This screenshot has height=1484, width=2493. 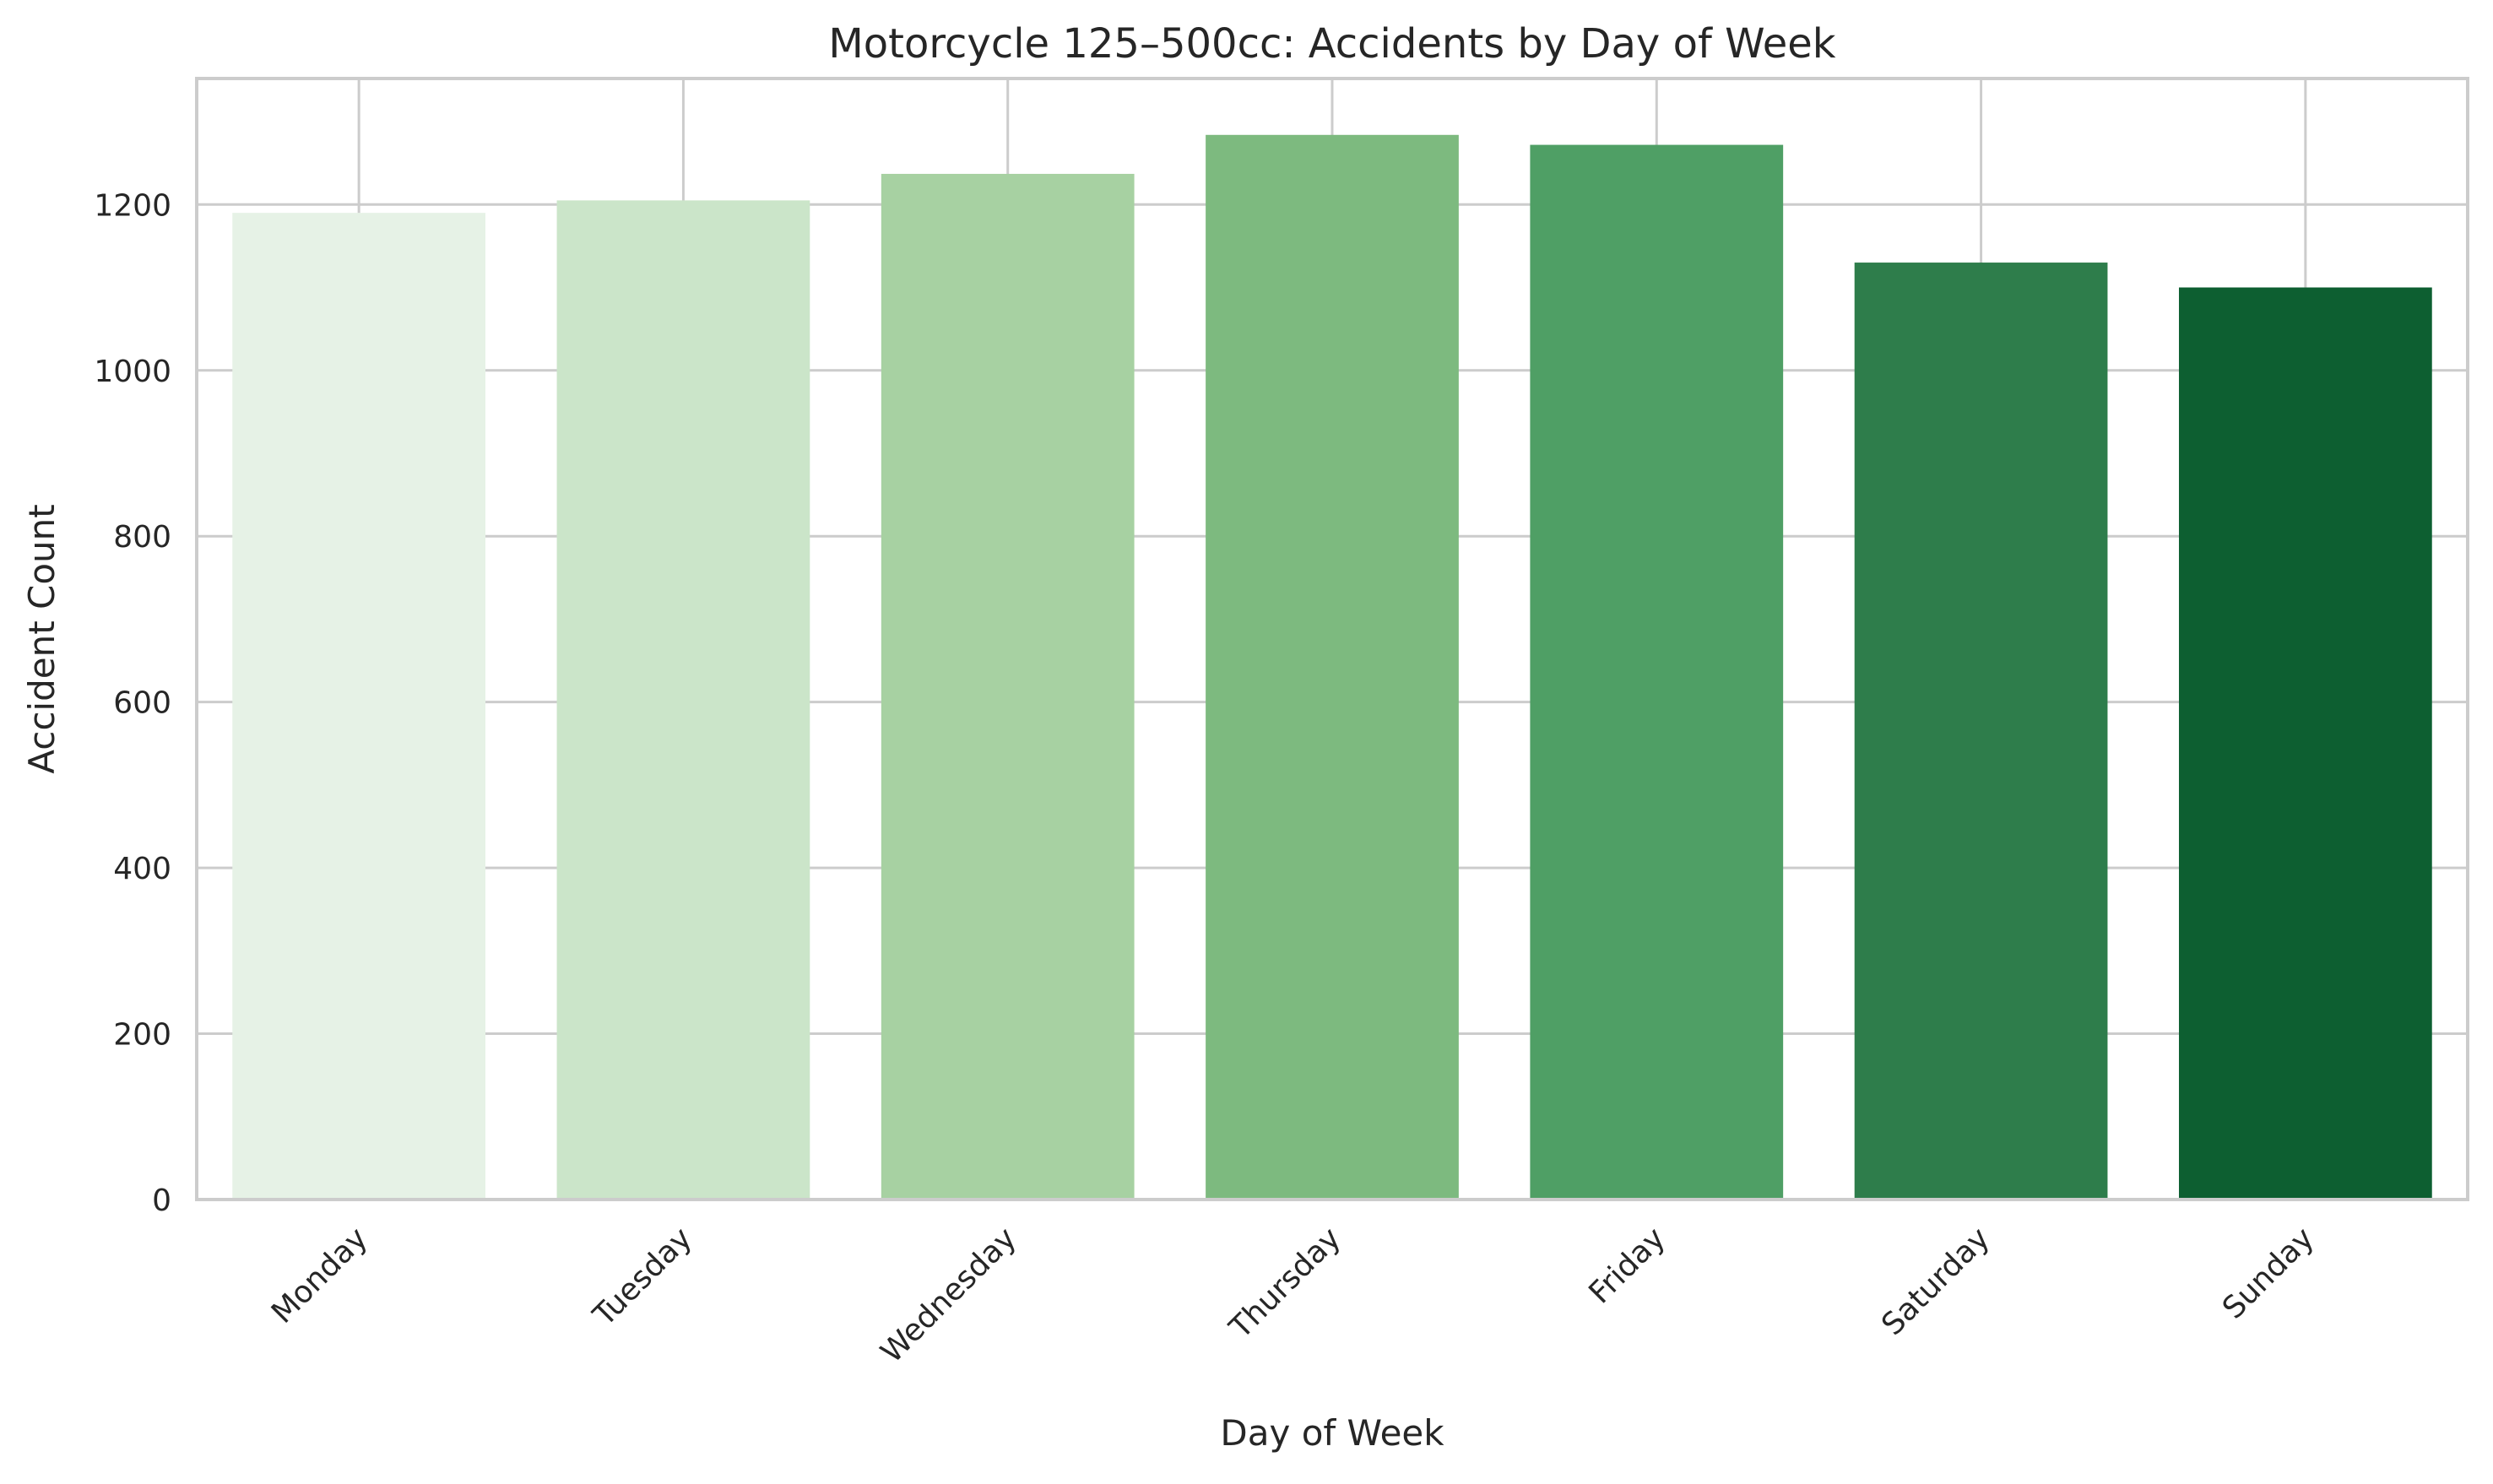 I want to click on x-axis-label: Day of Week, so click(x=1332, y=1433).